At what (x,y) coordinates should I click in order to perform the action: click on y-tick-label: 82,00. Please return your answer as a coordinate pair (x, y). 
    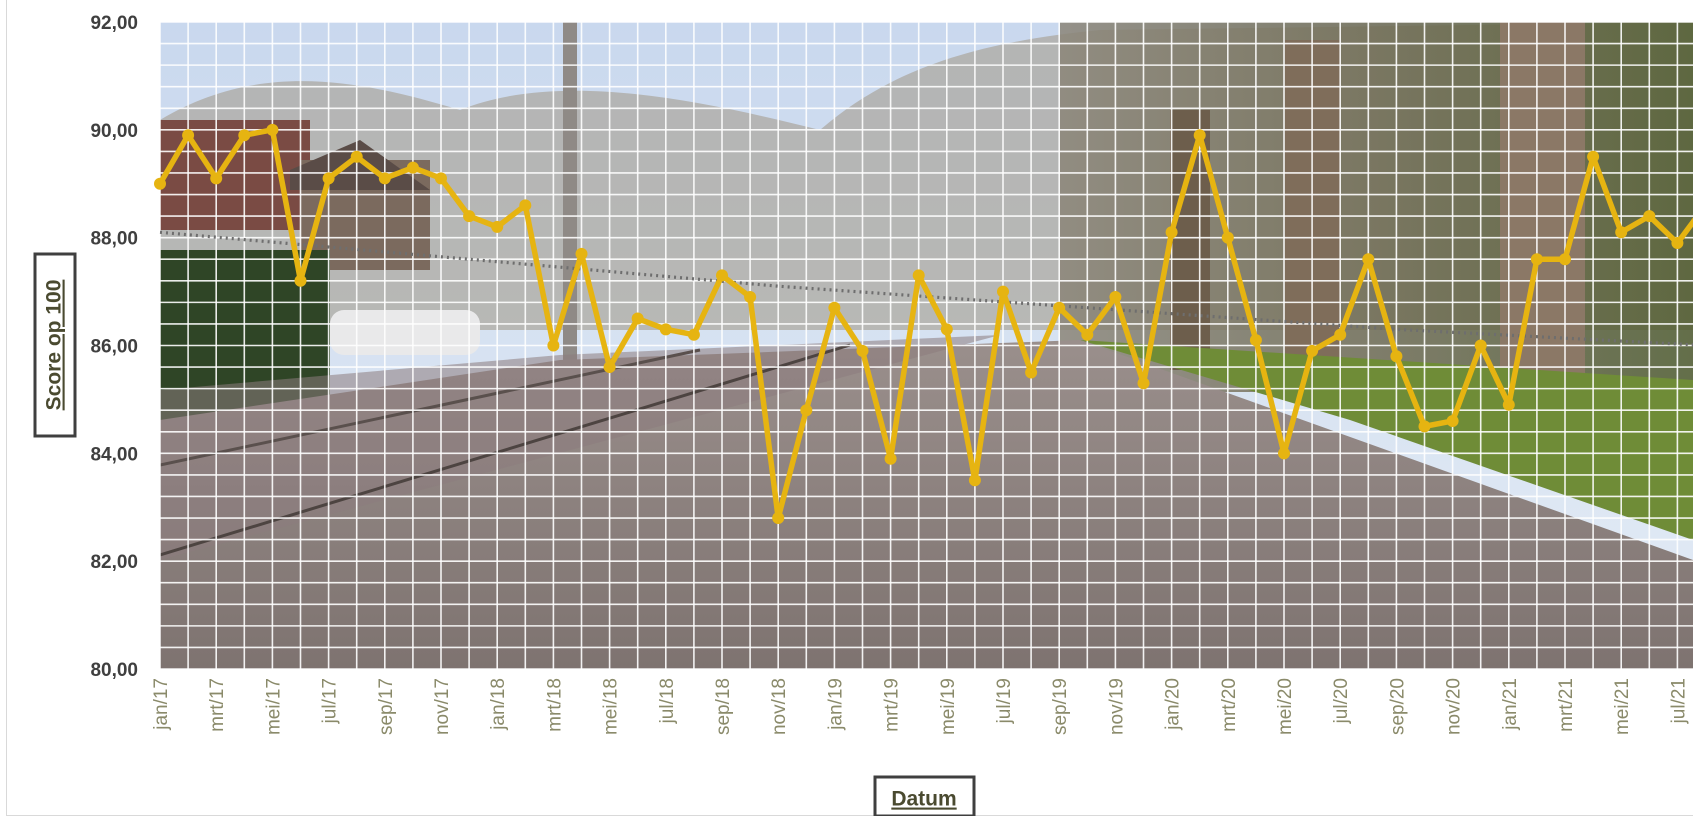
    Looking at the image, I should click on (114, 562).